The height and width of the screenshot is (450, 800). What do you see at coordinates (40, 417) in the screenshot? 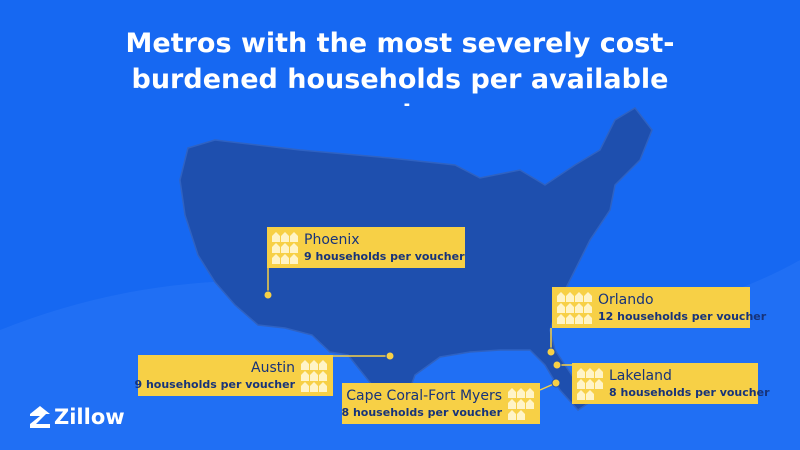
I see `logo-icon` at bounding box center [40, 417].